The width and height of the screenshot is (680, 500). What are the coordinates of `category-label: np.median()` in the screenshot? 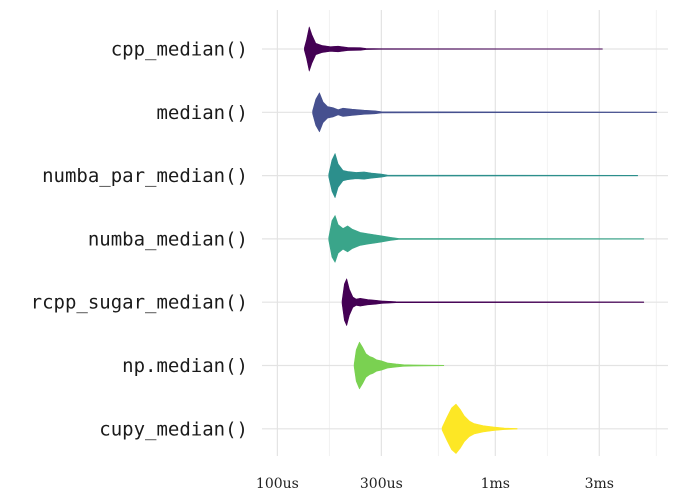 It's located at (185, 366).